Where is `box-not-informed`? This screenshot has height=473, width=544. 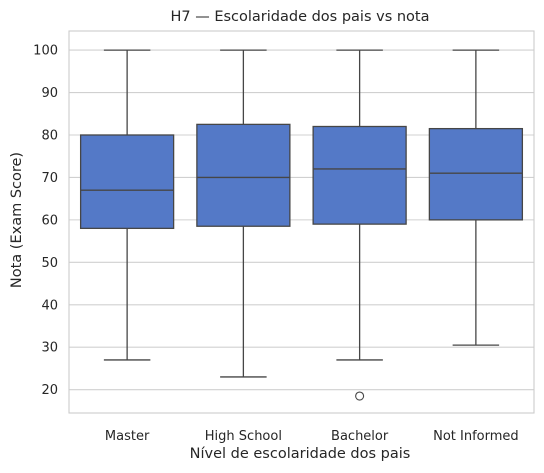
box-not-informed is located at coordinates (476, 197).